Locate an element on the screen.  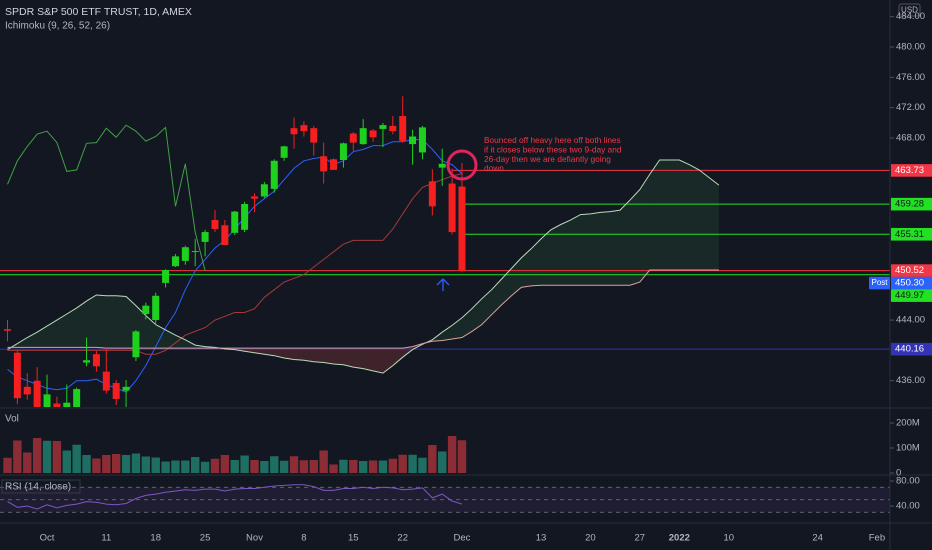
price-label: 455.31 is located at coordinates (909, 234).